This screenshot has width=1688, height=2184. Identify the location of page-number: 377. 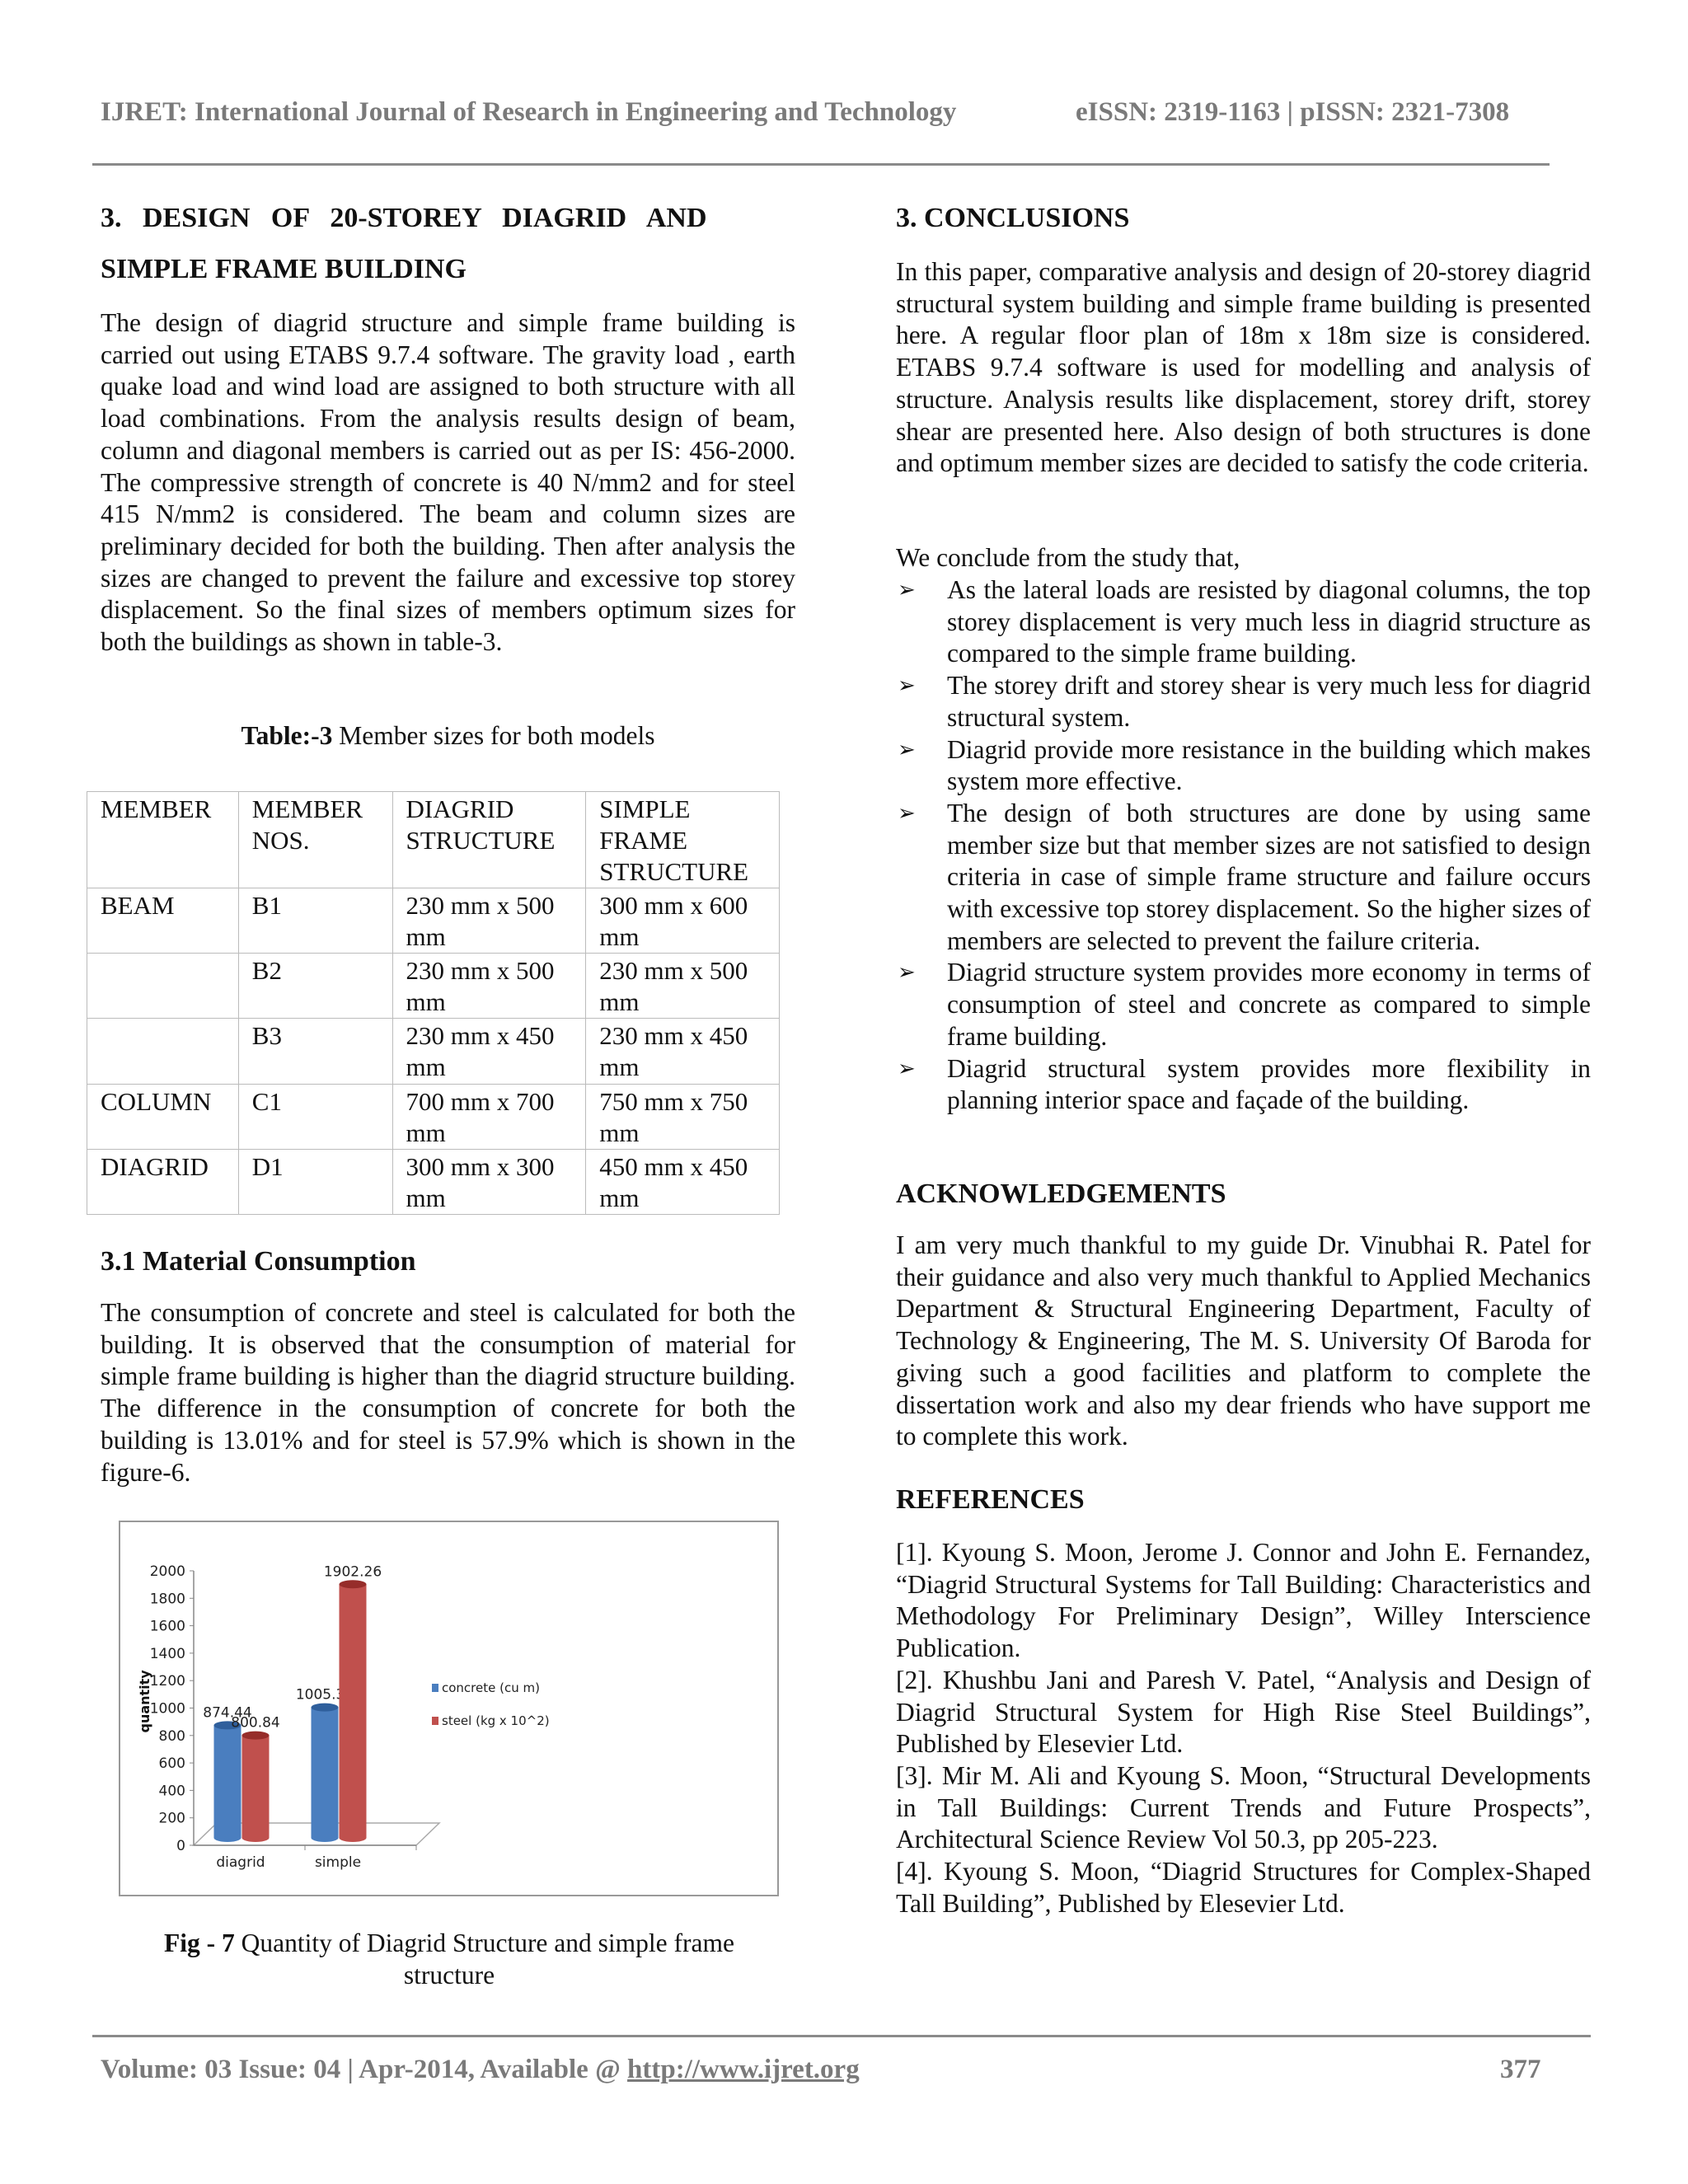
(1521, 2069).